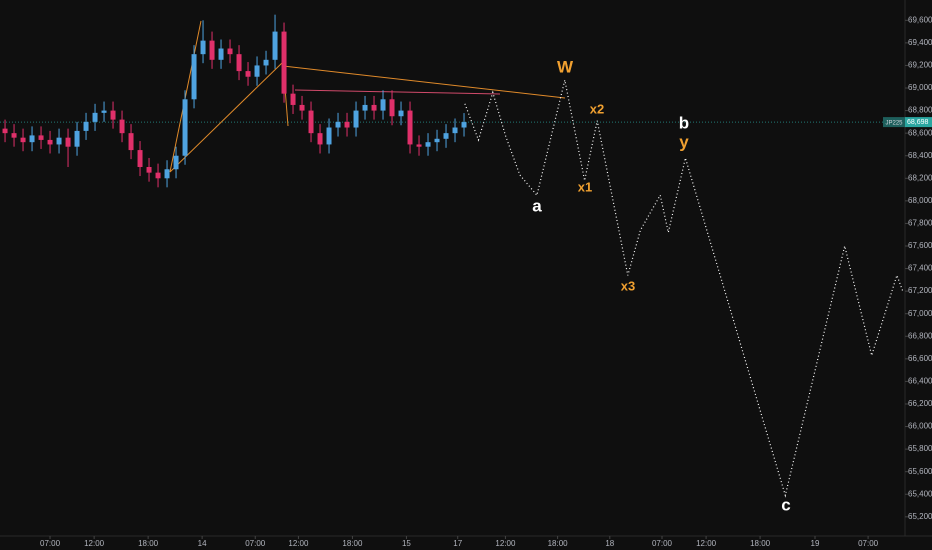  What do you see at coordinates (920, 19) in the screenshot?
I see `y-tick-label: 69,600` at bounding box center [920, 19].